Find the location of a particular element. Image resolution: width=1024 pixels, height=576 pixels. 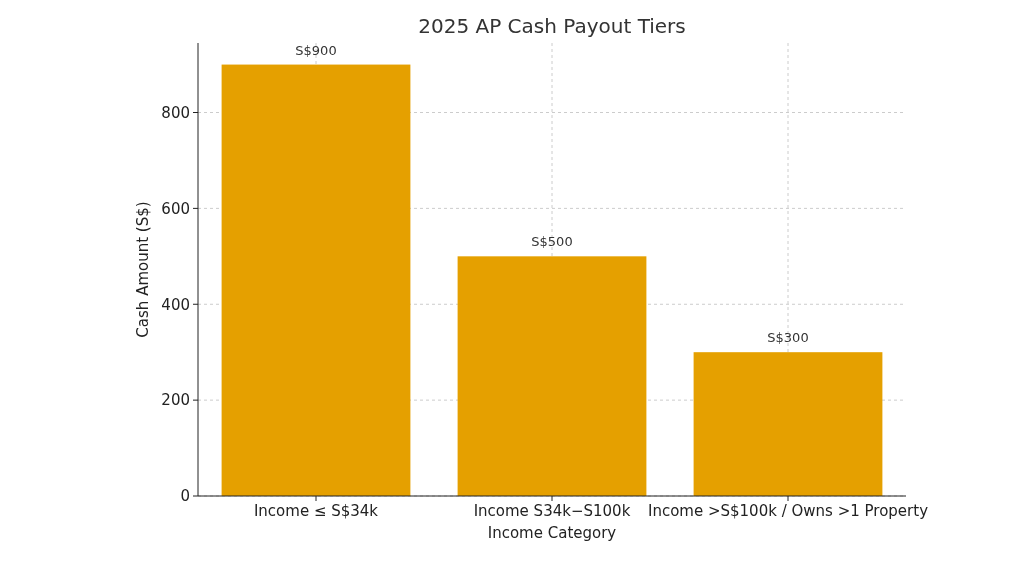

data-label: S$500 is located at coordinates (552, 242).